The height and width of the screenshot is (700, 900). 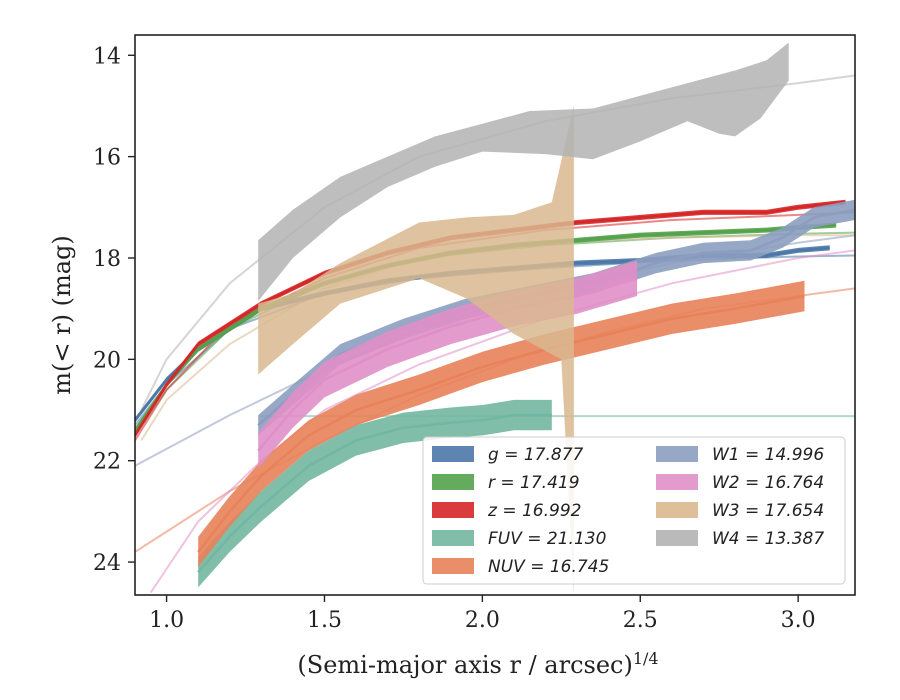 I want to click on y-tick-label: 22, so click(x=107, y=462).